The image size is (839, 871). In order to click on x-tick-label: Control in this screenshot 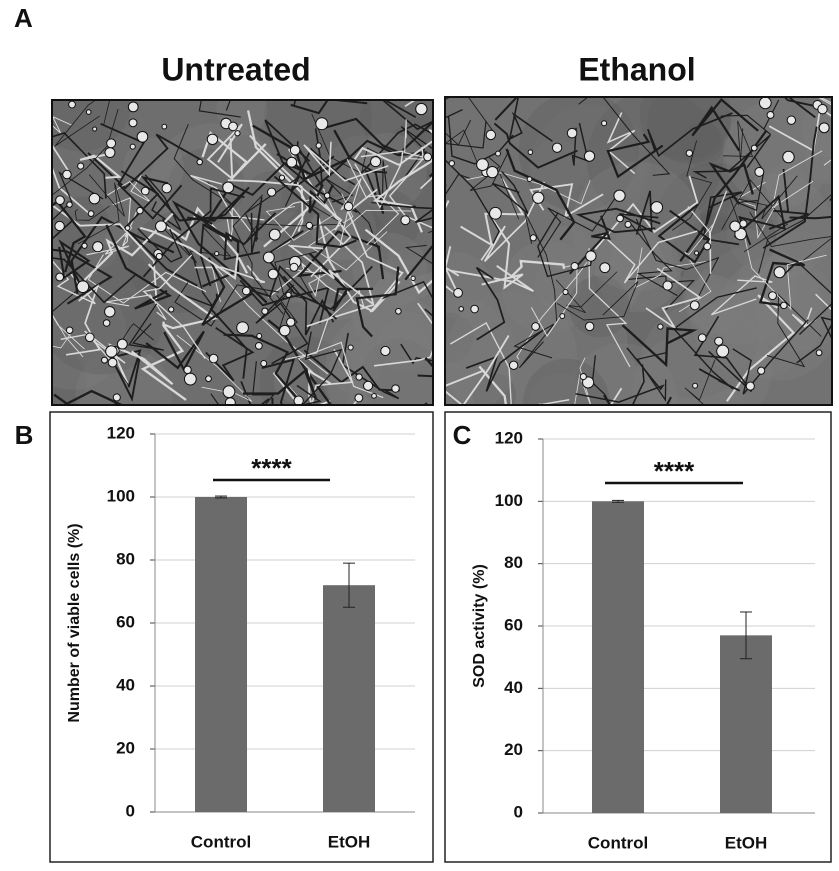, I will do `click(618, 842)`.